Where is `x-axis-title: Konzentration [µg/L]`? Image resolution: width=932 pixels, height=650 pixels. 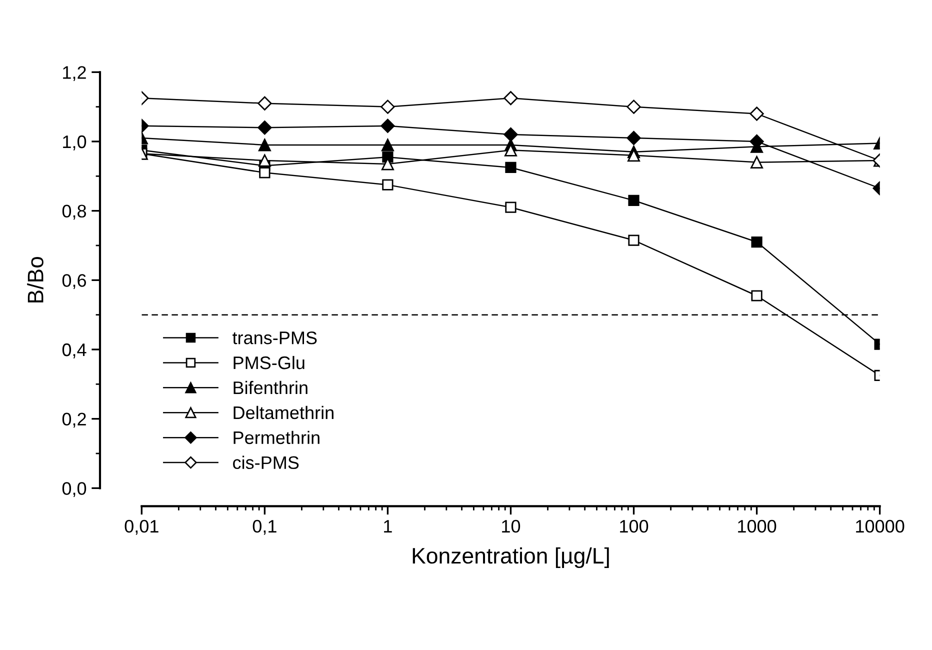
x-axis-title: Konzentration [µg/L] is located at coordinates (510, 557).